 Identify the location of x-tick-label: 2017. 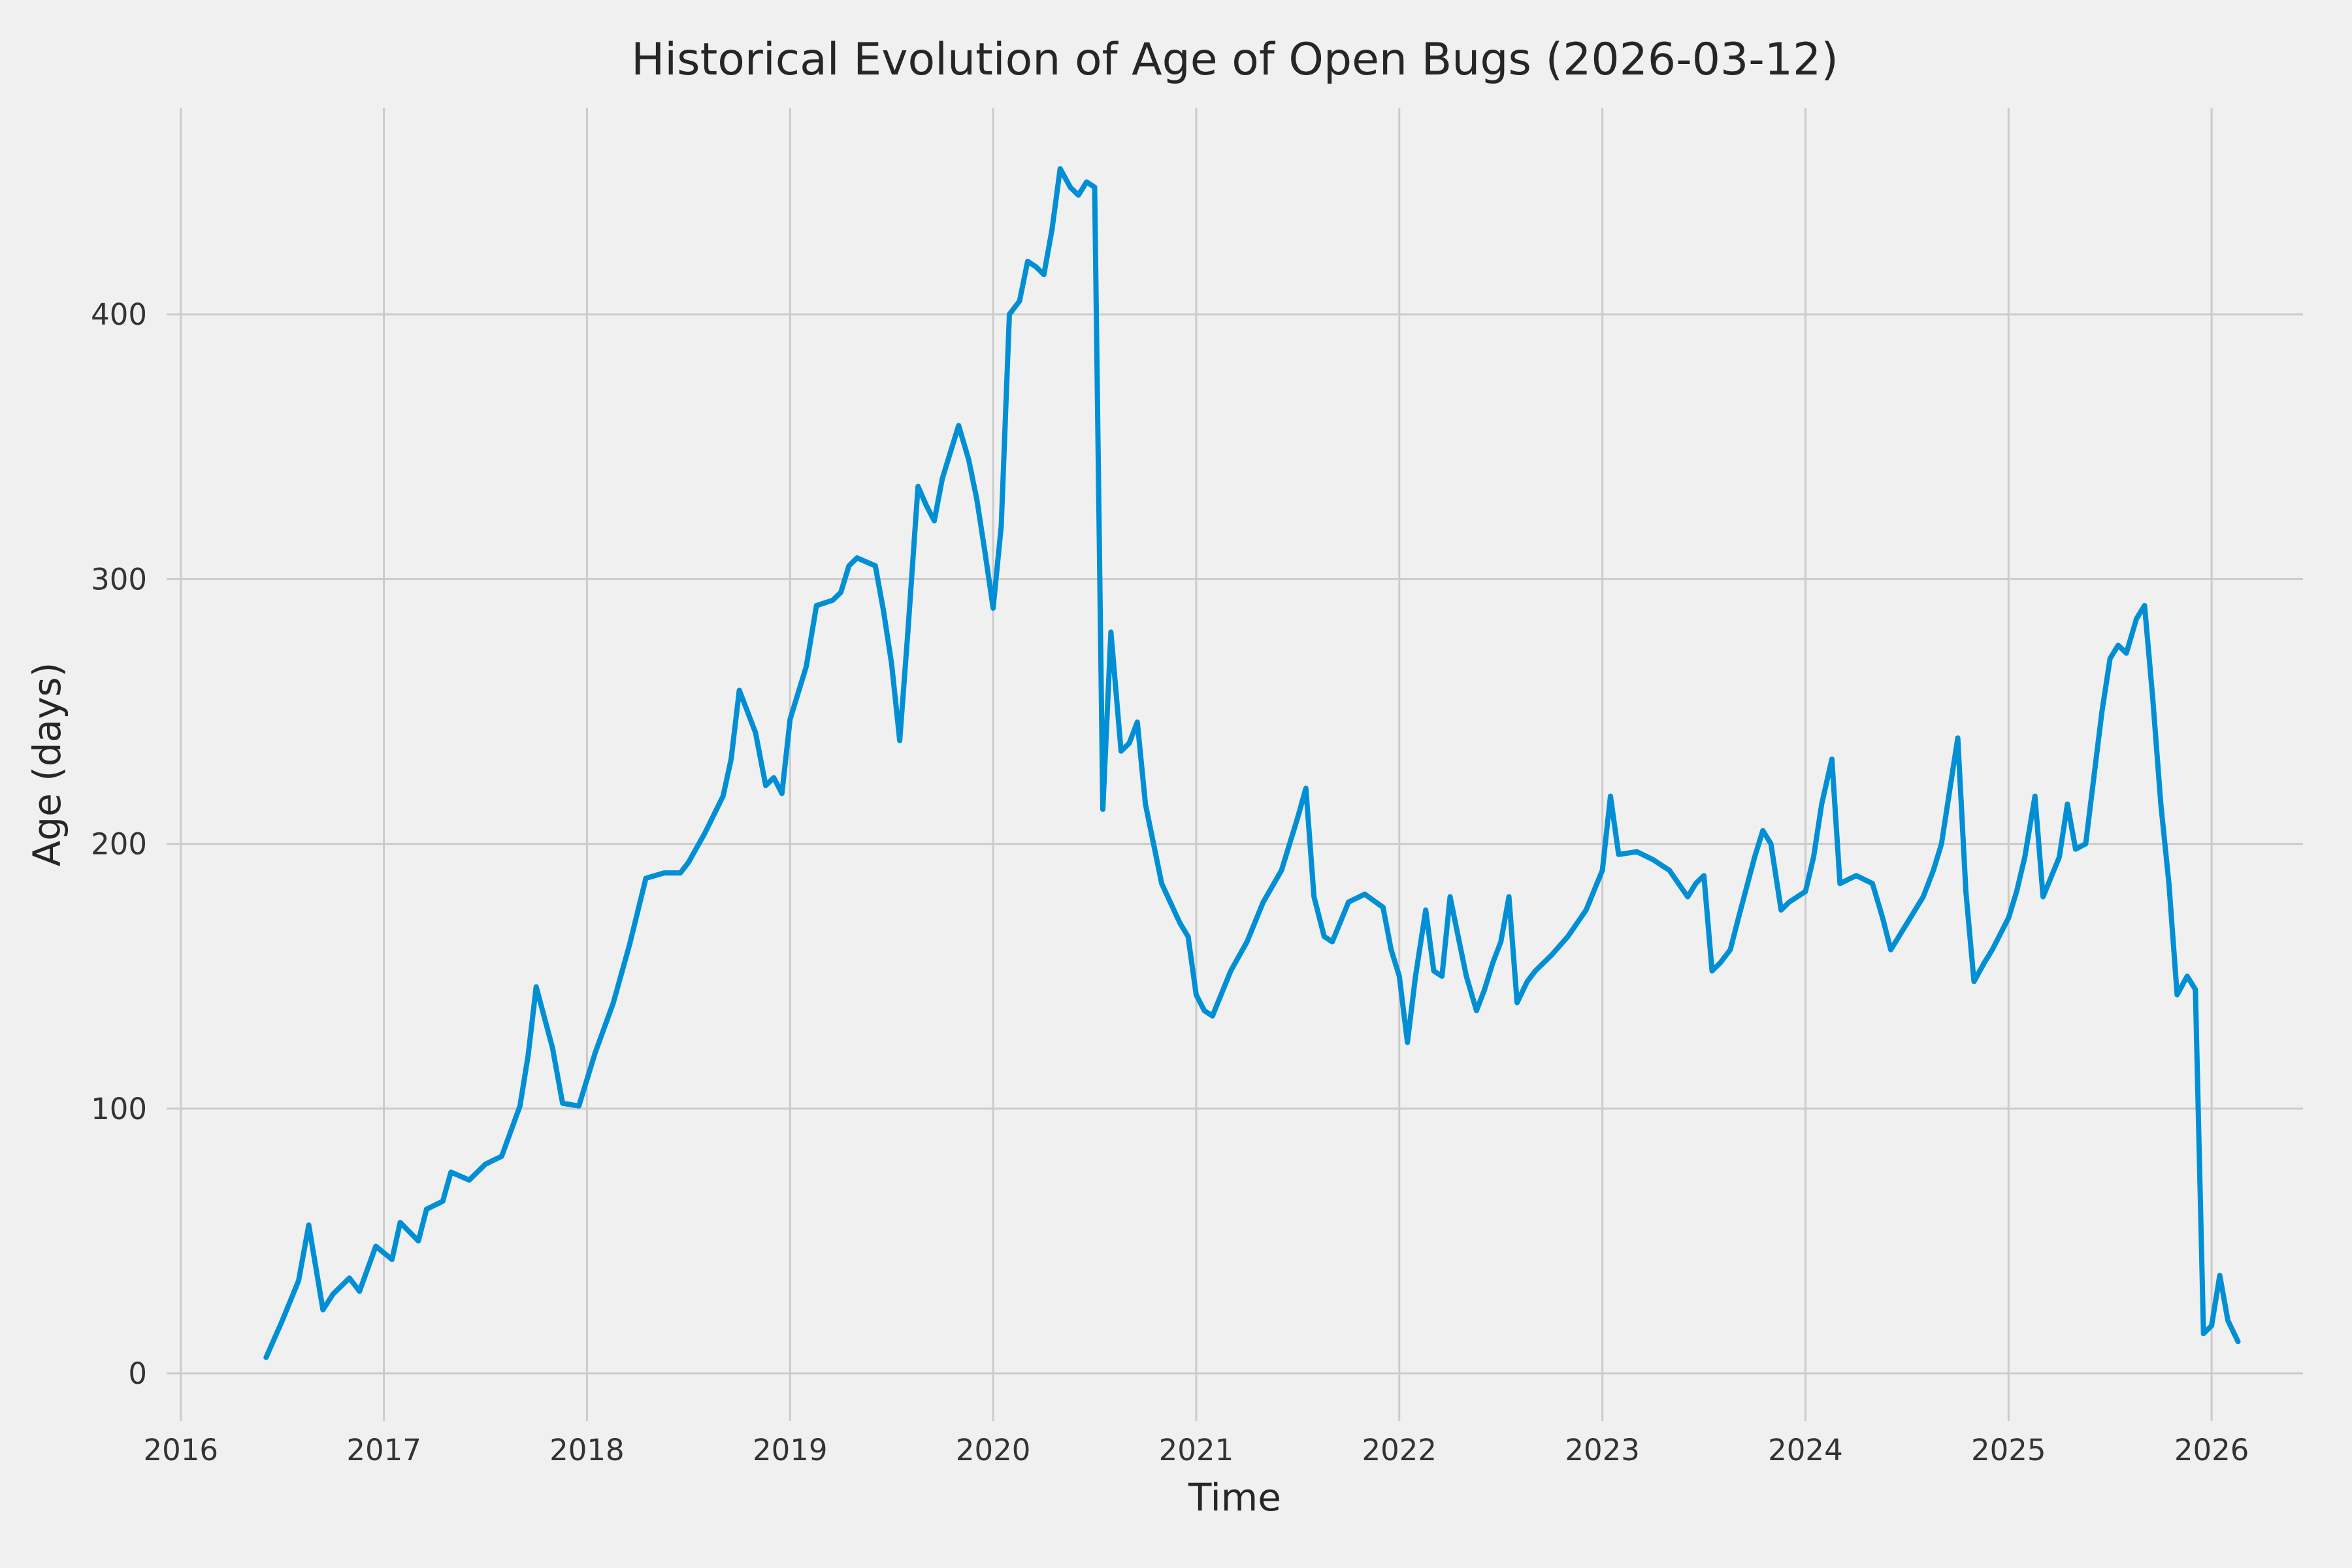
(383, 1450).